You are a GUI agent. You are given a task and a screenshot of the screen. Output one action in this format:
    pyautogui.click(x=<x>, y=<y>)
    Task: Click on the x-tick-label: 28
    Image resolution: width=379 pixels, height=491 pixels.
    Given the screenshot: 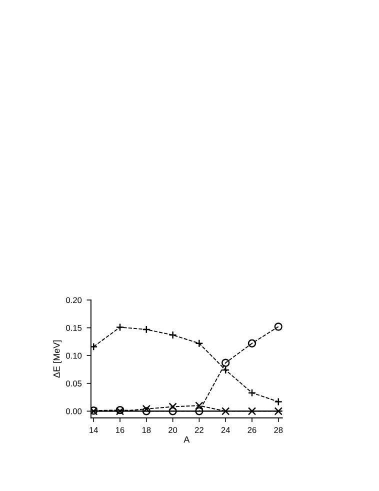 What is the action you would take?
    pyautogui.click(x=278, y=430)
    